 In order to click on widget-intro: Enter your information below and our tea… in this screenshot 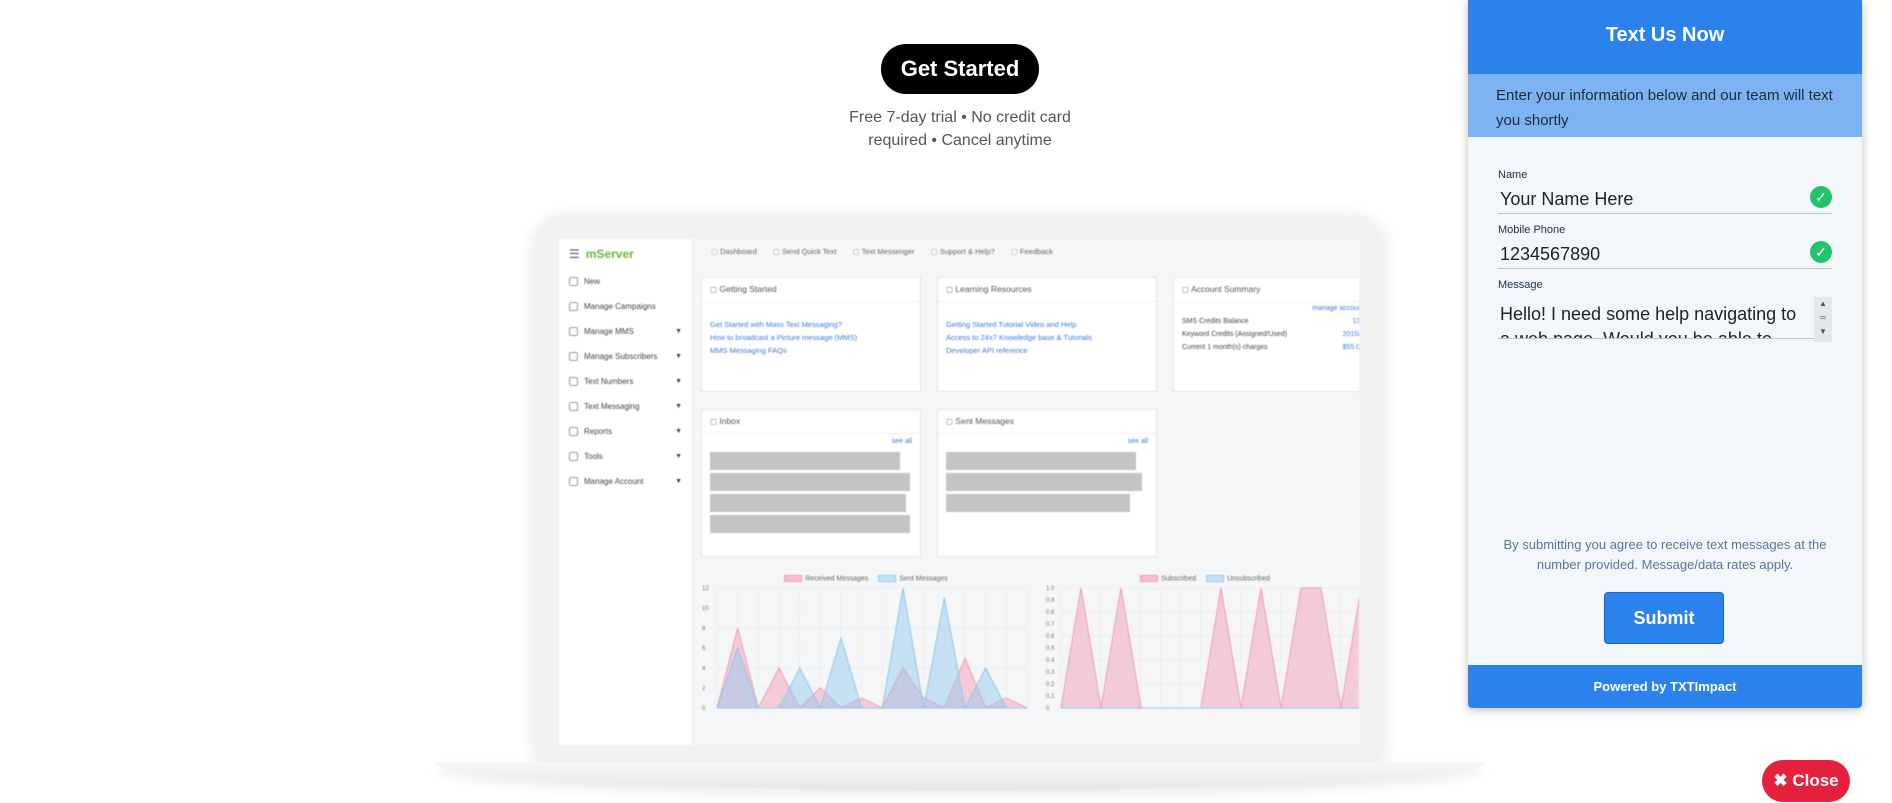, I will do `click(1665, 105)`.